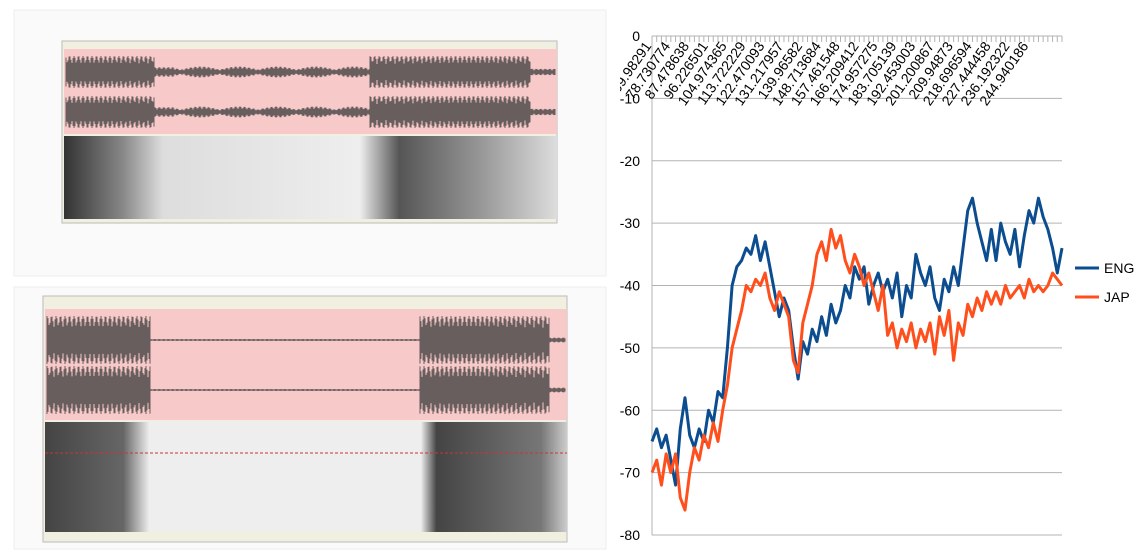 This screenshot has width=1134, height=551. Describe the element at coordinates (630, 473) in the screenshot. I see `y-tick-label: -70` at that location.